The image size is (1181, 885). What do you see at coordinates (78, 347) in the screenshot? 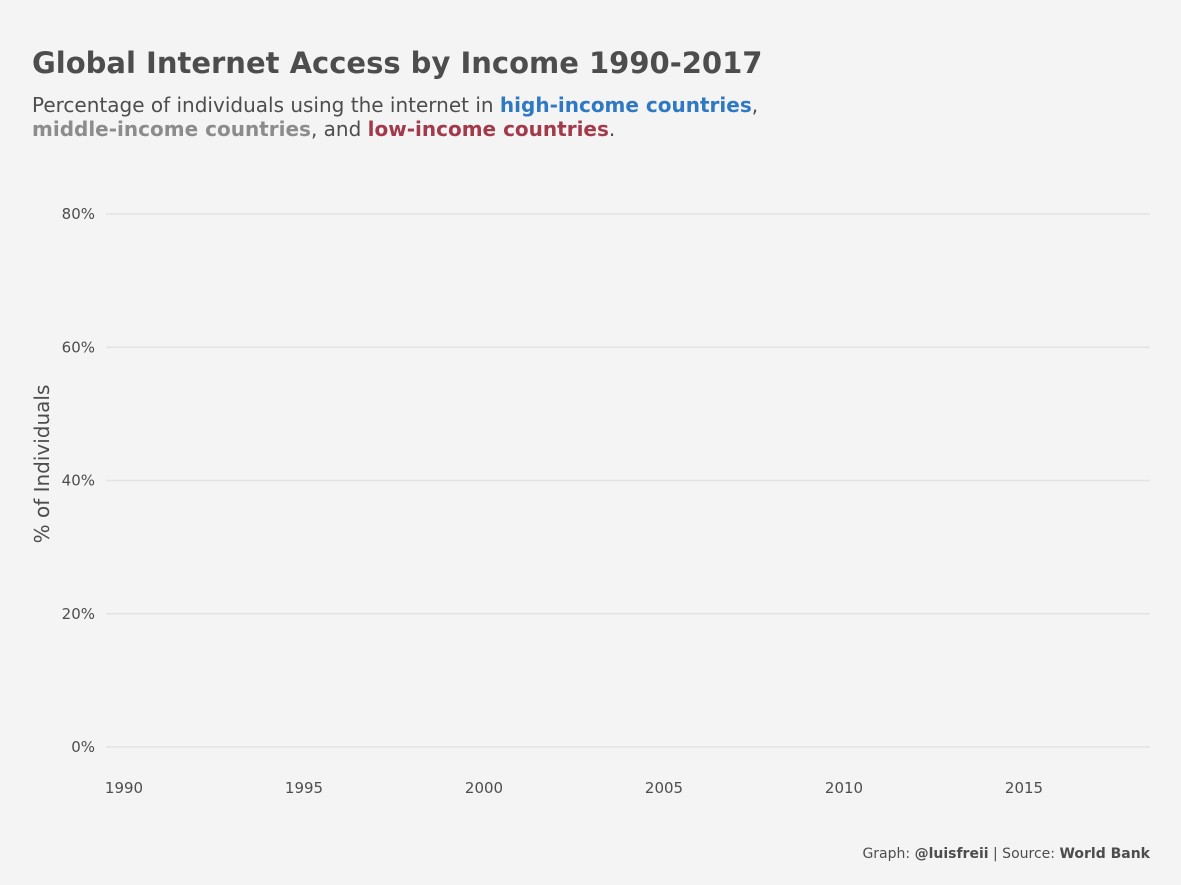
I see `y-tick-label: 60%` at bounding box center [78, 347].